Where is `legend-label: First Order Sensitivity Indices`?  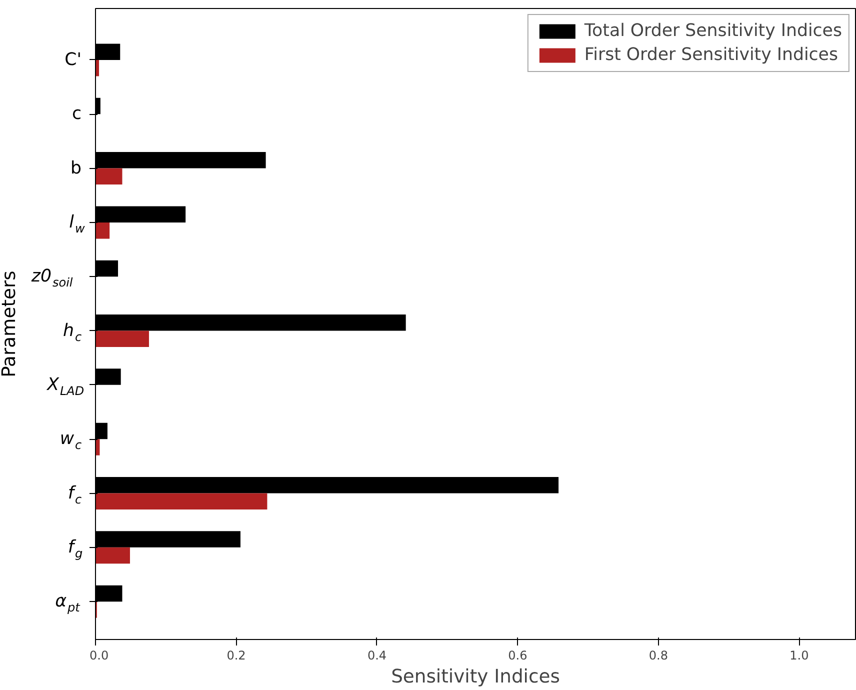 legend-label: First Order Sensitivity Indices is located at coordinates (711, 55).